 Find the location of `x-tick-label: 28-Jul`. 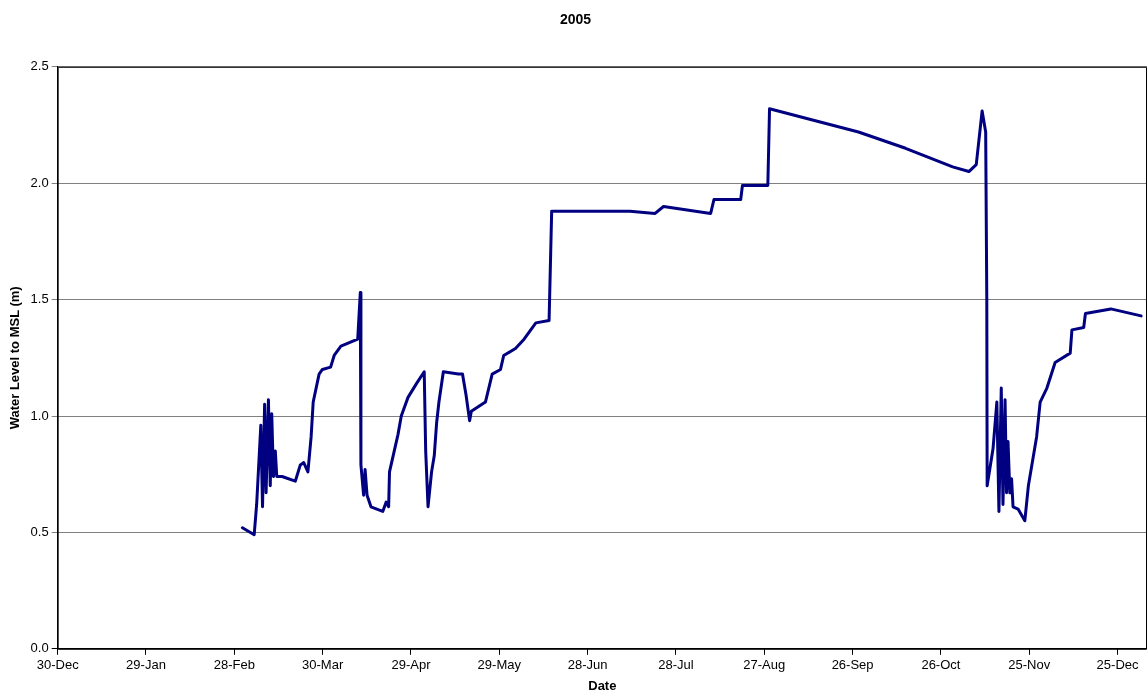

x-tick-label: 28-Jul is located at coordinates (676, 665).